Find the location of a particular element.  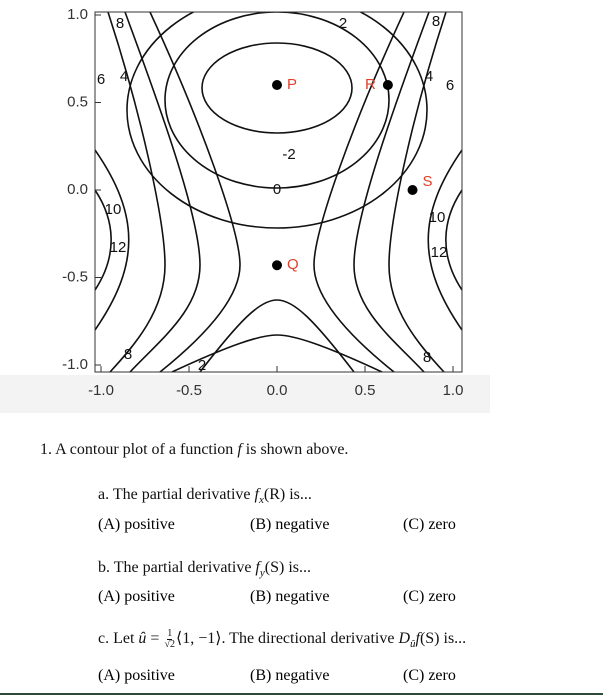

fraction: 1 √2 is located at coordinates (169, 638).